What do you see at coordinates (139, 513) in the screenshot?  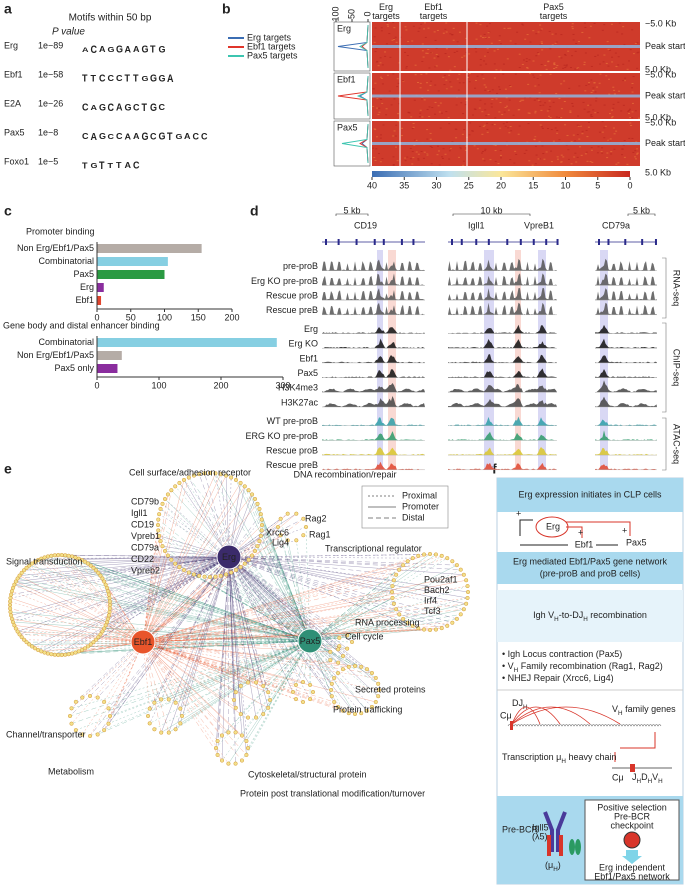 I see `gene-label: Igll1` at bounding box center [139, 513].